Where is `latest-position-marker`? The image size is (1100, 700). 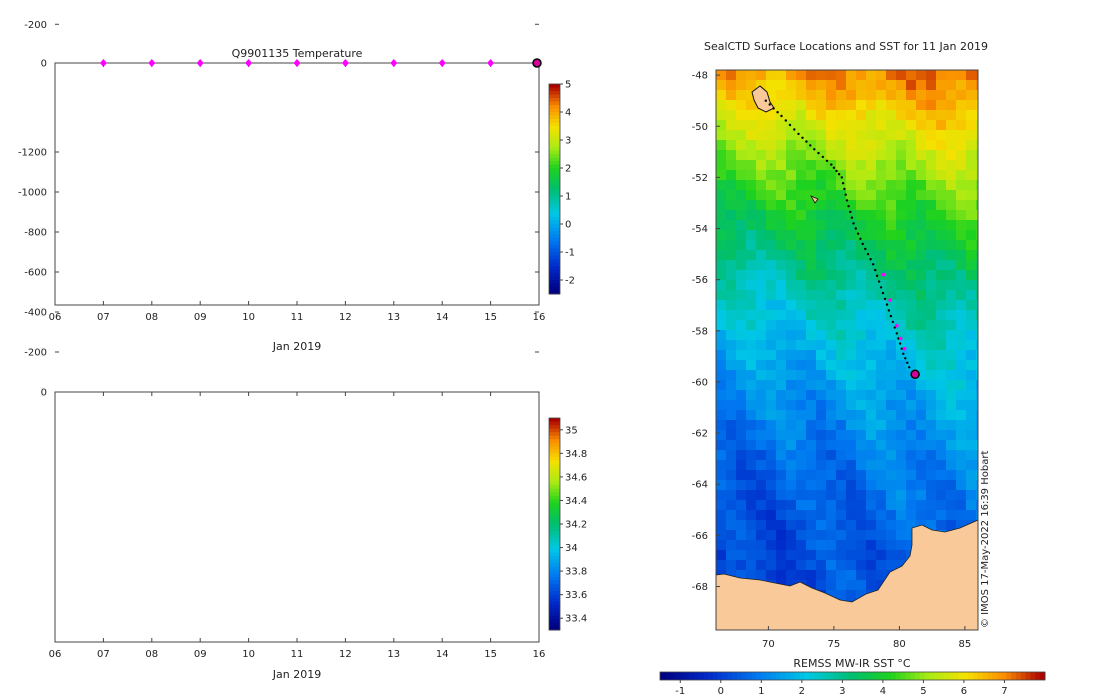
latest-position-marker is located at coordinates (915, 374).